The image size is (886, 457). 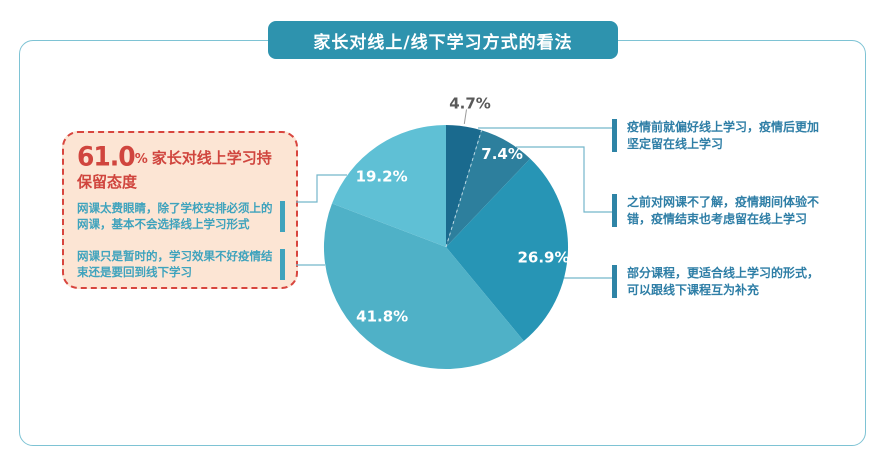 I want to click on panel-note-2: 网课只是暂时的，学习效果不好疫情结束还是要回到线下学习, so click(x=181, y=265).